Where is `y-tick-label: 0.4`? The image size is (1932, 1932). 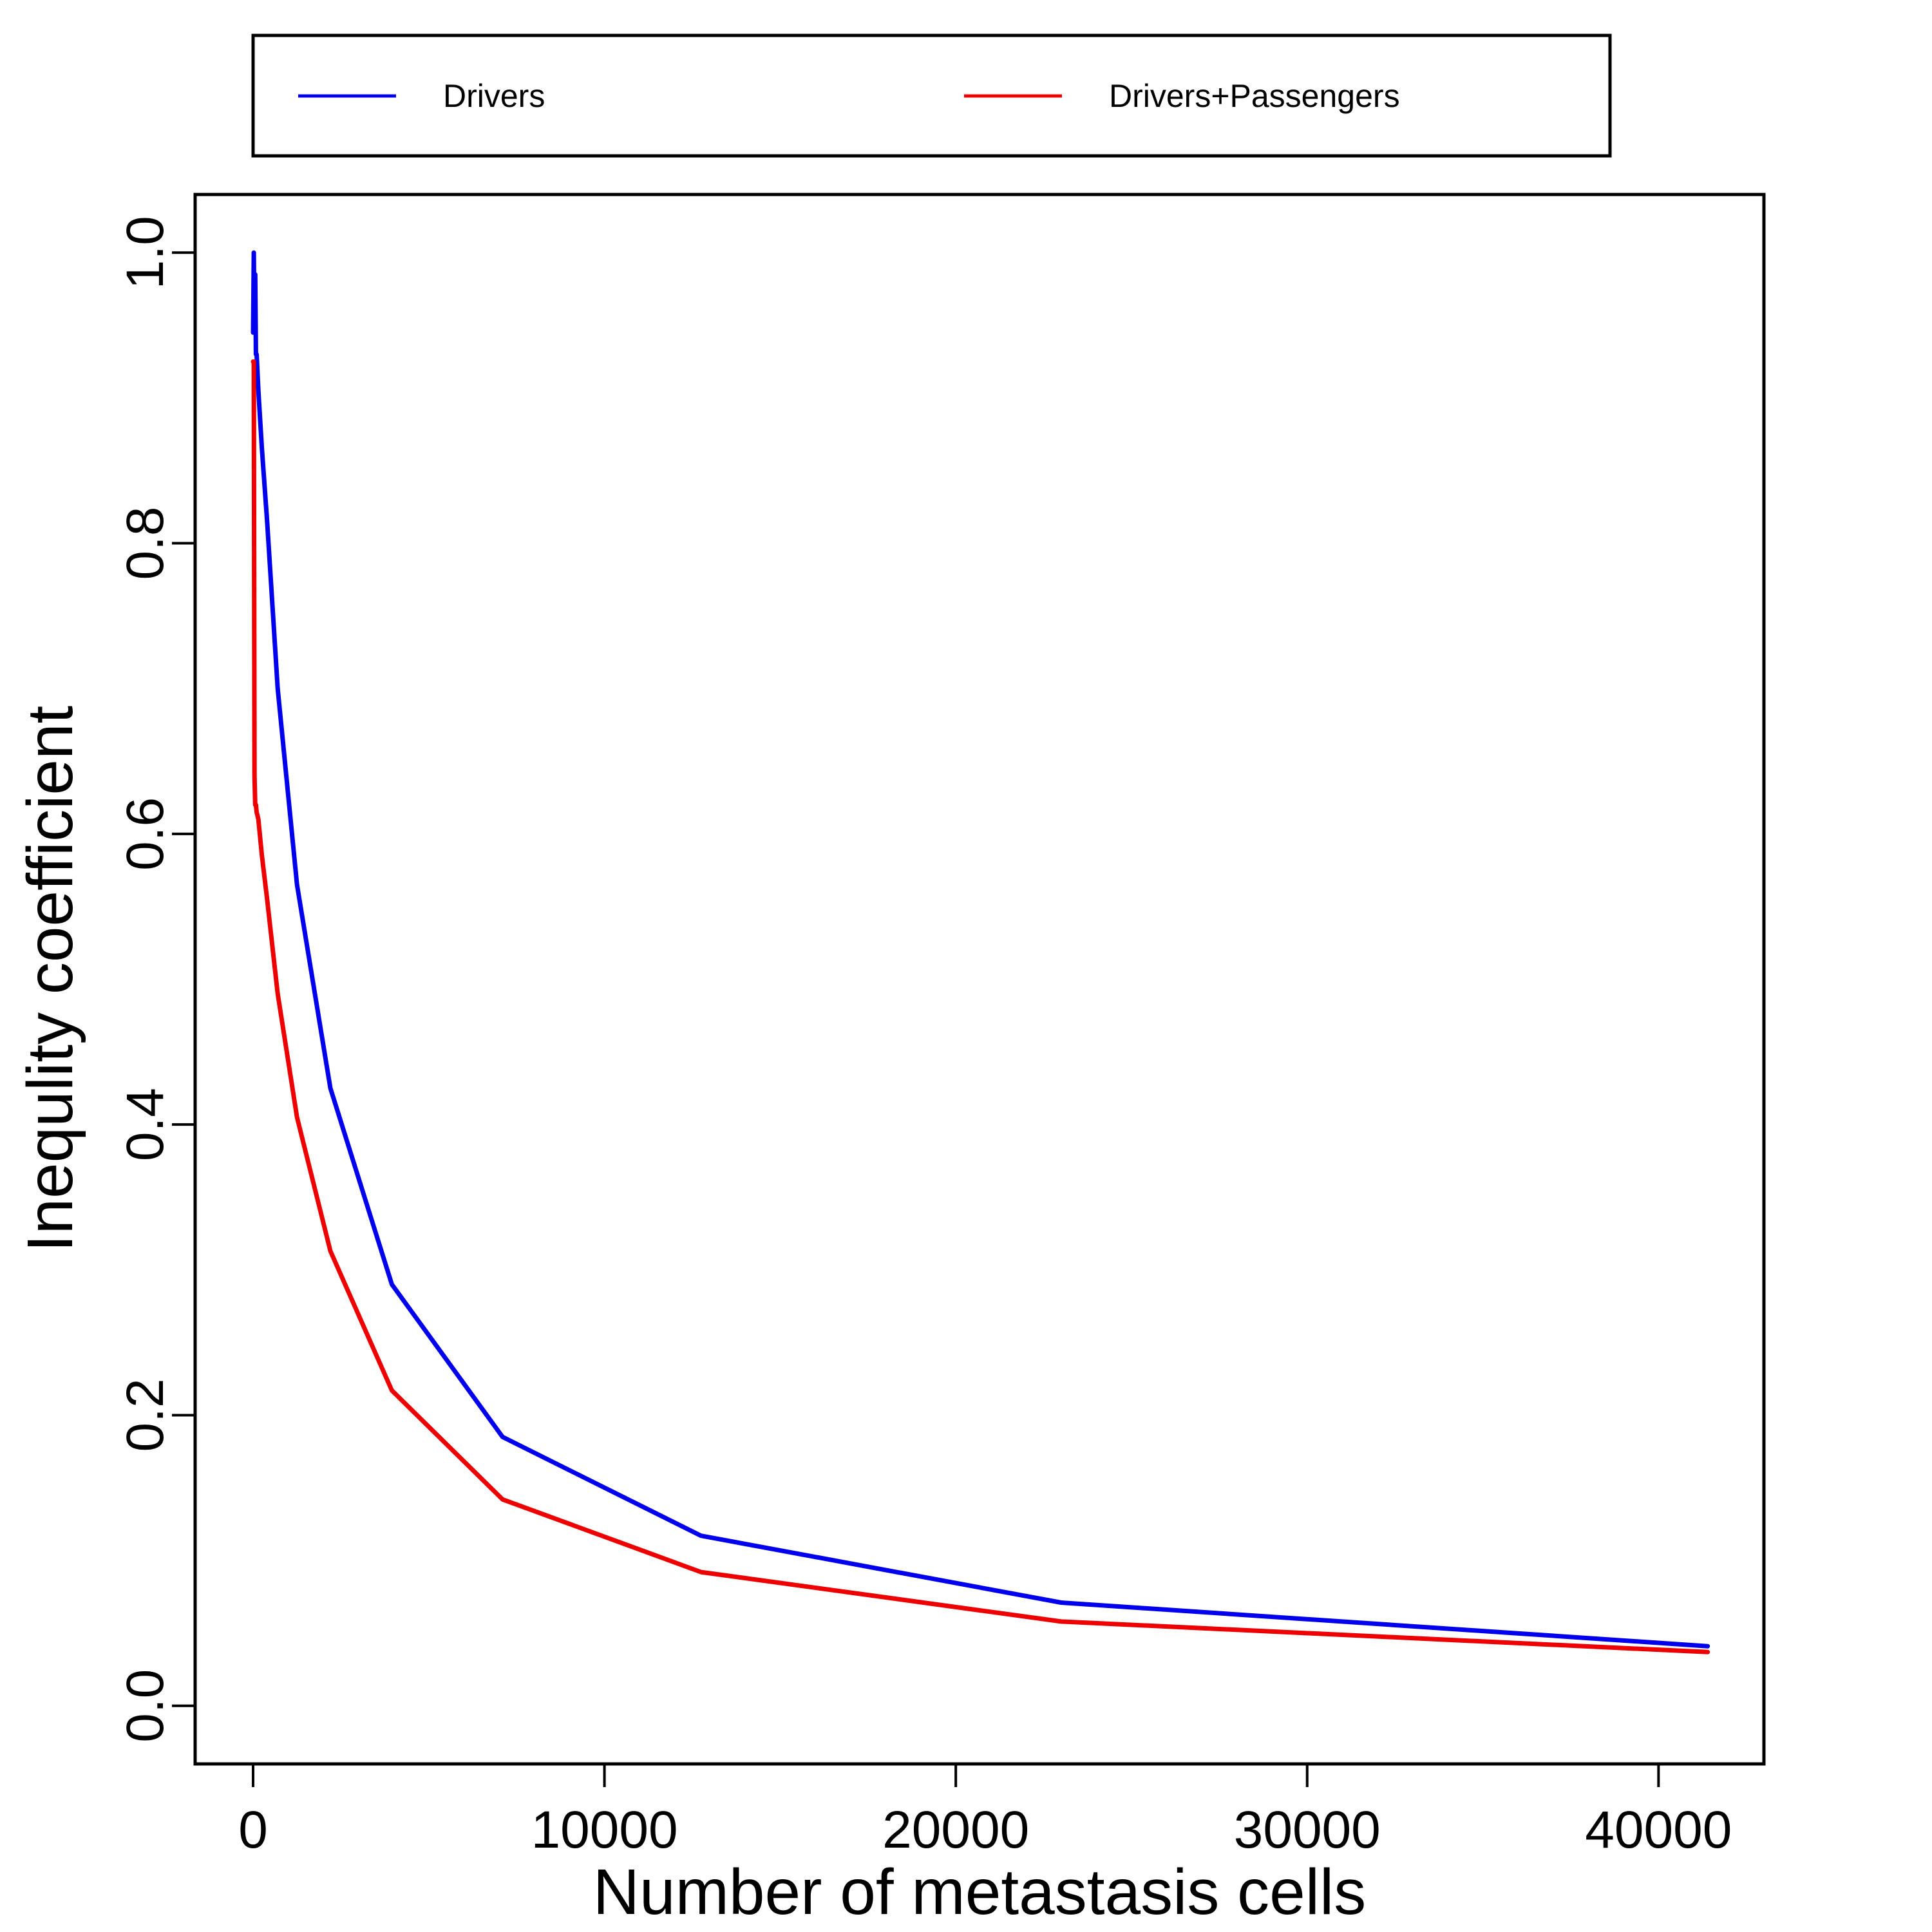
y-tick-label: 0.4 is located at coordinates (145, 1125).